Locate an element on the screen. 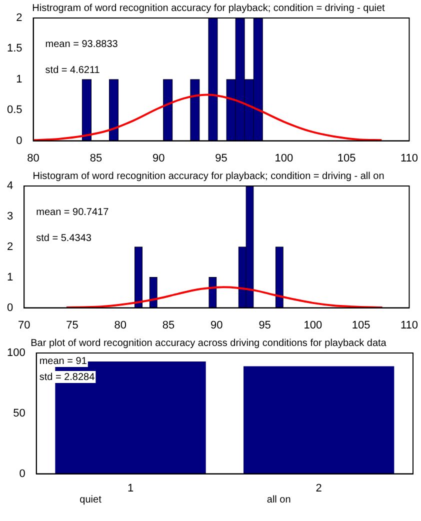 This screenshot has height=521, width=421. text: all on is located at coordinates (278, 500).